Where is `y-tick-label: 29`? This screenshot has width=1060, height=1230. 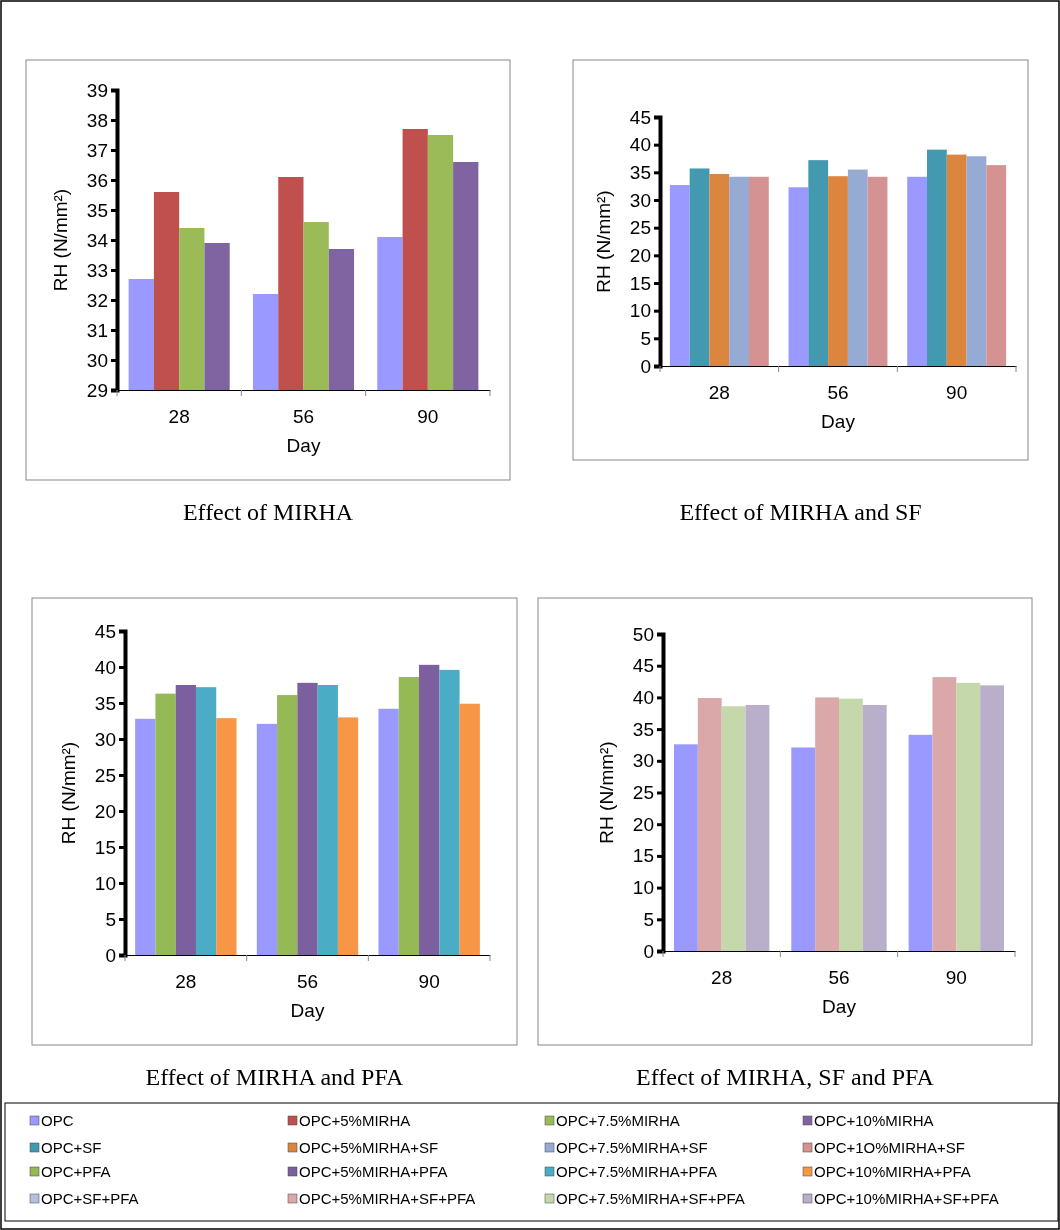
y-tick-label: 29 is located at coordinates (97, 390).